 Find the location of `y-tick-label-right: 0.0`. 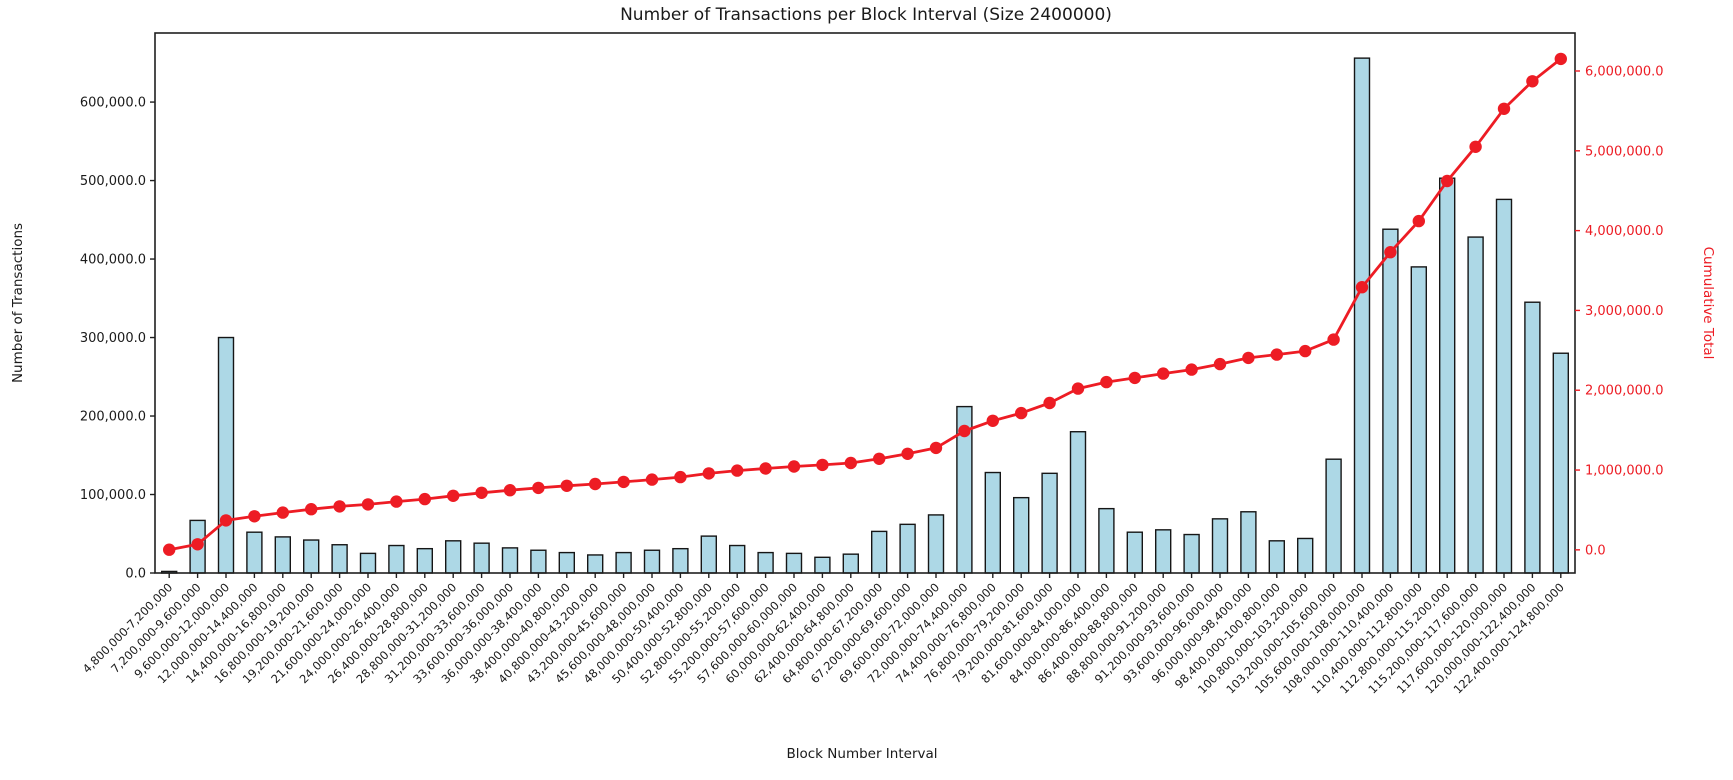

y-tick-label-right: 0.0 is located at coordinates (1595, 550).